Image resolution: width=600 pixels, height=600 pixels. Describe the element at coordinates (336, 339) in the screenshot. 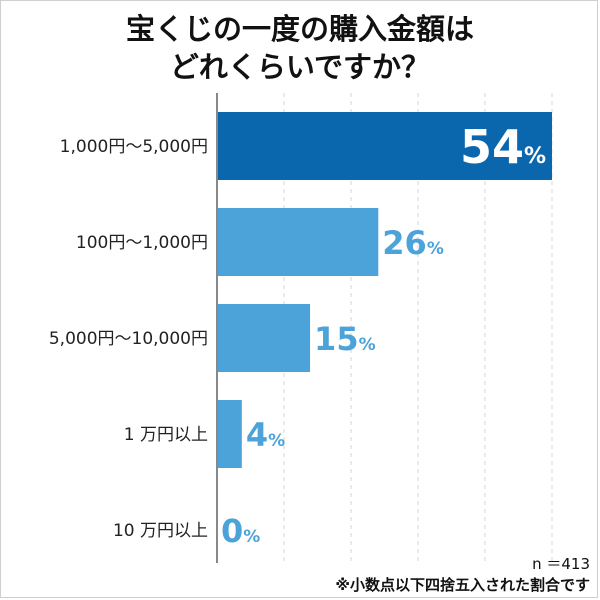

I see `value-number-3: 15` at that location.